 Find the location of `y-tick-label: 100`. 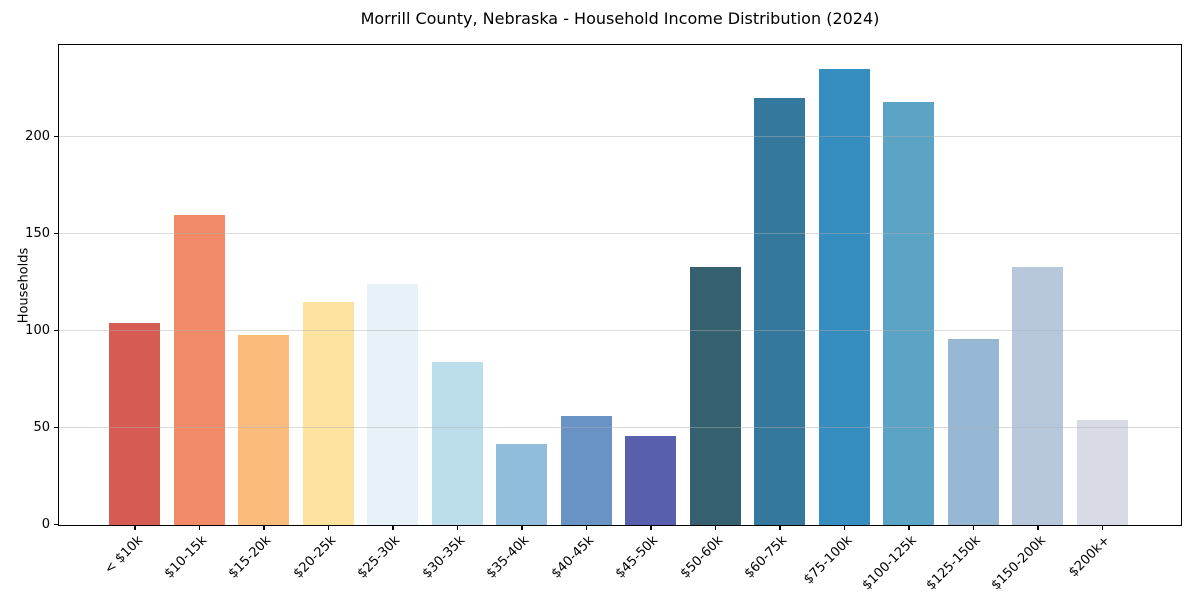

y-tick-label: 100 is located at coordinates (37, 330).